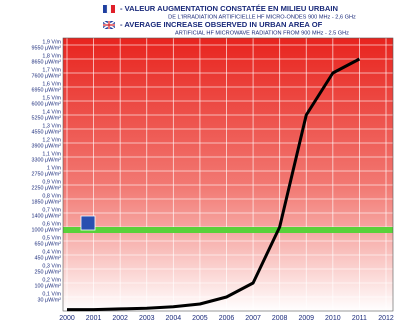  Describe the element at coordinates (47, 202) in the screenshot. I see `y-tick-power-label: 1850 µW/m²` at that location.